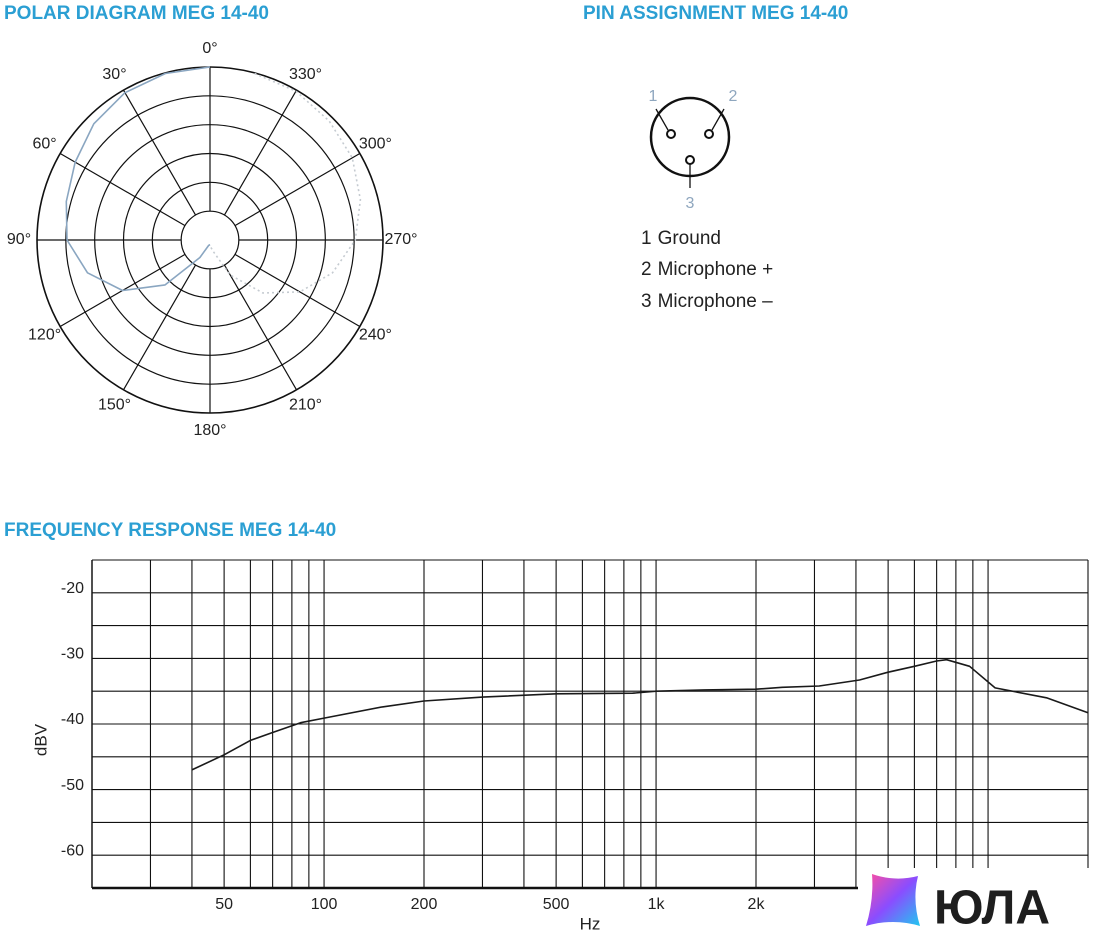 The image size is (1100, 933). Describe the element at coordinates (992, 907) in the screenshot. I see `logo-text: ЮЛА` at that location.